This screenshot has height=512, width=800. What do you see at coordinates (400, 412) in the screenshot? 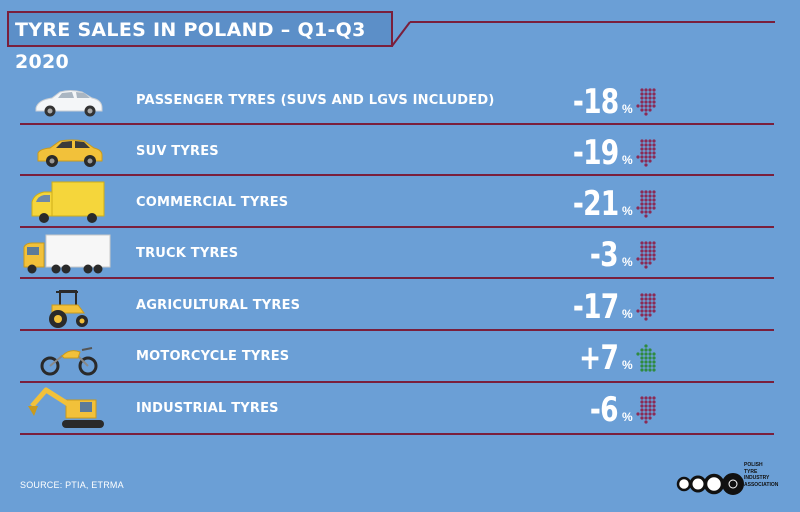
I see `tyre-category-row: INDUSTRIAL TYRES -6%` at bounding box center [400, 412].